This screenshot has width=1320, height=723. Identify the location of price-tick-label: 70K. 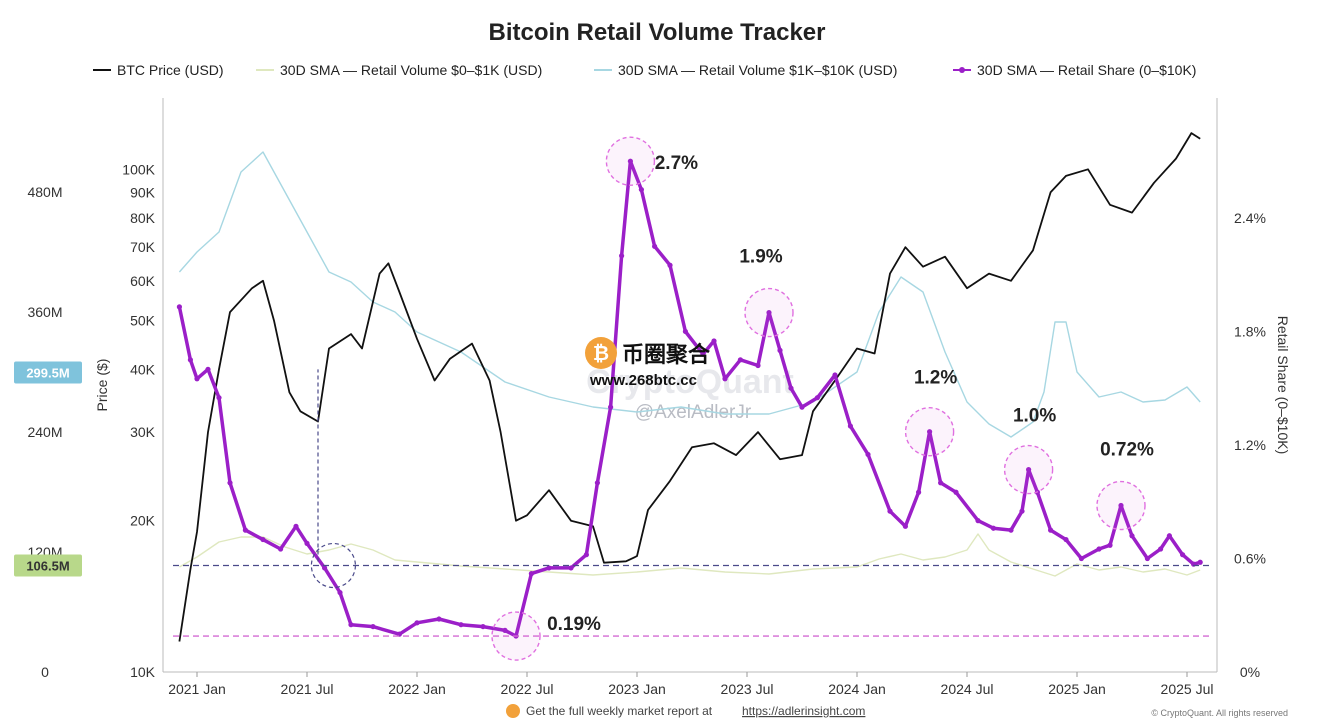
(143, 247).